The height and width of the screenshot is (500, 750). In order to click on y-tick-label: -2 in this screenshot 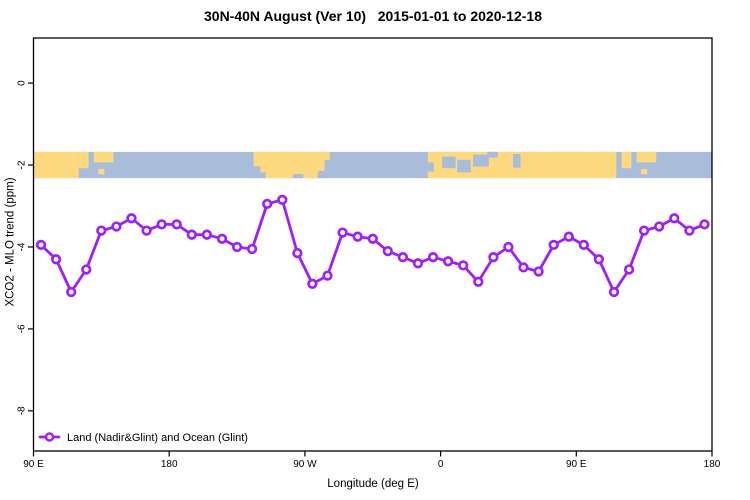, I will do `click(22, 164)`.